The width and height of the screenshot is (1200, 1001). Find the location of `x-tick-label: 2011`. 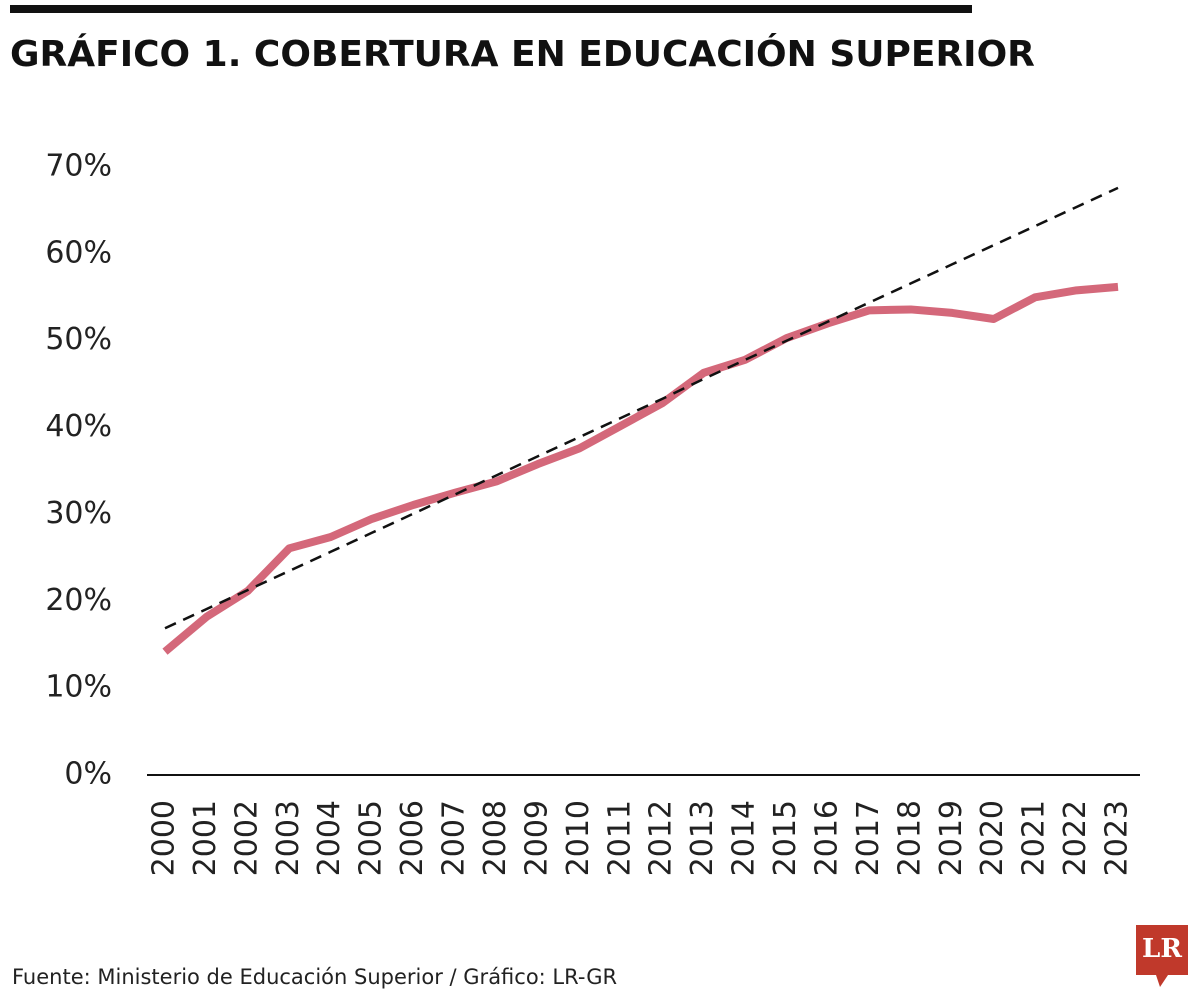

x-tick-label: 2011 is located at coordinates (619, 838).